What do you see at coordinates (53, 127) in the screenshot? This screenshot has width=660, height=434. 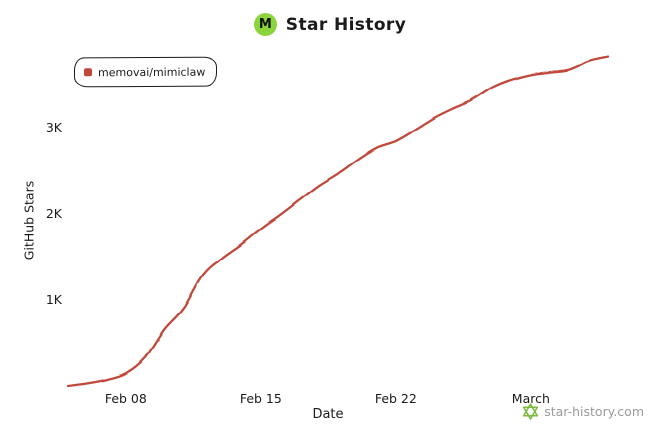 I see `y-tick-label: 3K` at bounding box center [53, 127].